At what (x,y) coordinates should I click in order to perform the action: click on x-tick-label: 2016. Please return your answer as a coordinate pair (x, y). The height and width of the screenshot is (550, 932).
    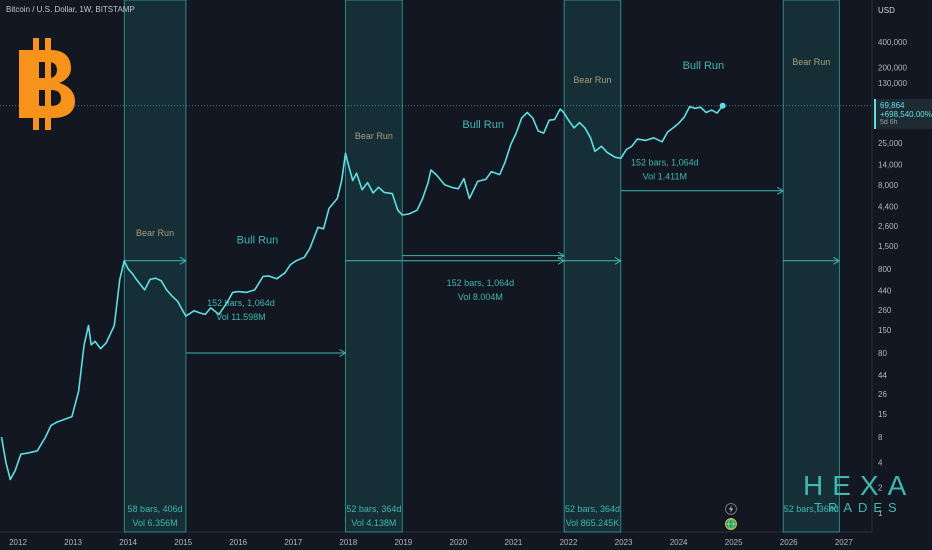
    Looking at the image, I should click on (238, 542).